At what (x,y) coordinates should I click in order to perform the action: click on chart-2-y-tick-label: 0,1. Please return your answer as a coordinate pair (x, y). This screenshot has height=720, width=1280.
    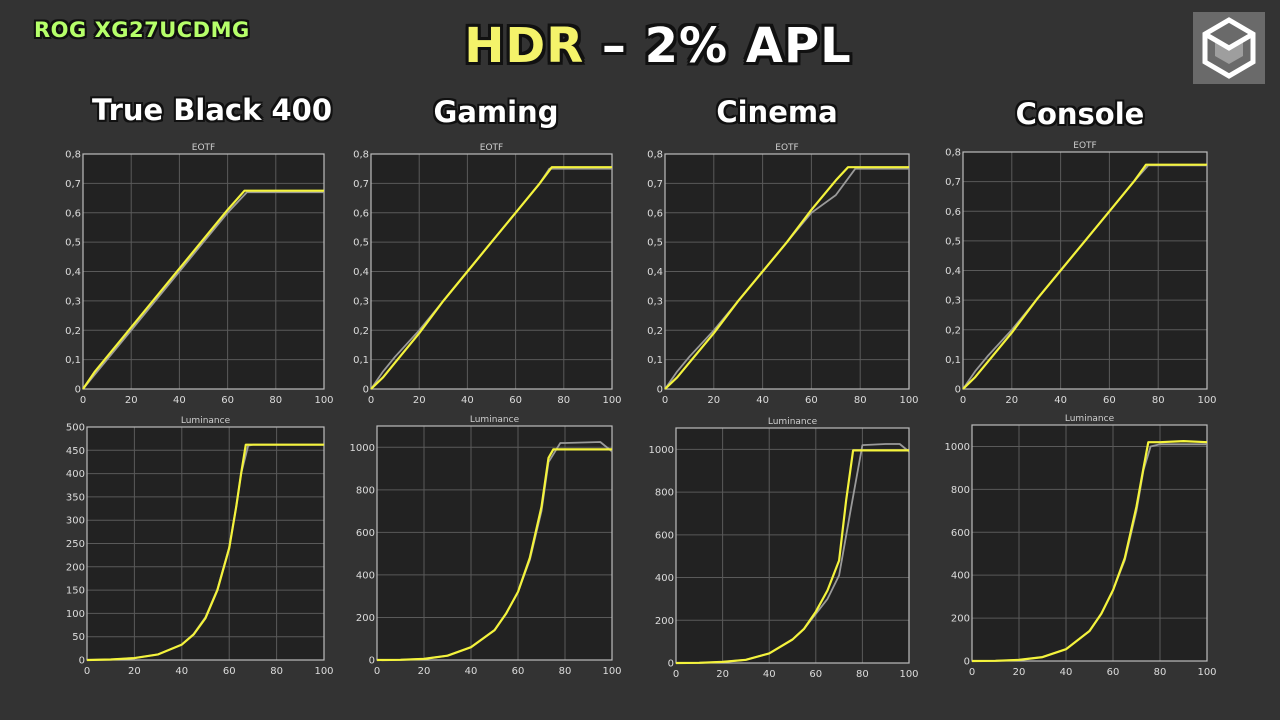
    Looking at the image, I should click on (361, 360).